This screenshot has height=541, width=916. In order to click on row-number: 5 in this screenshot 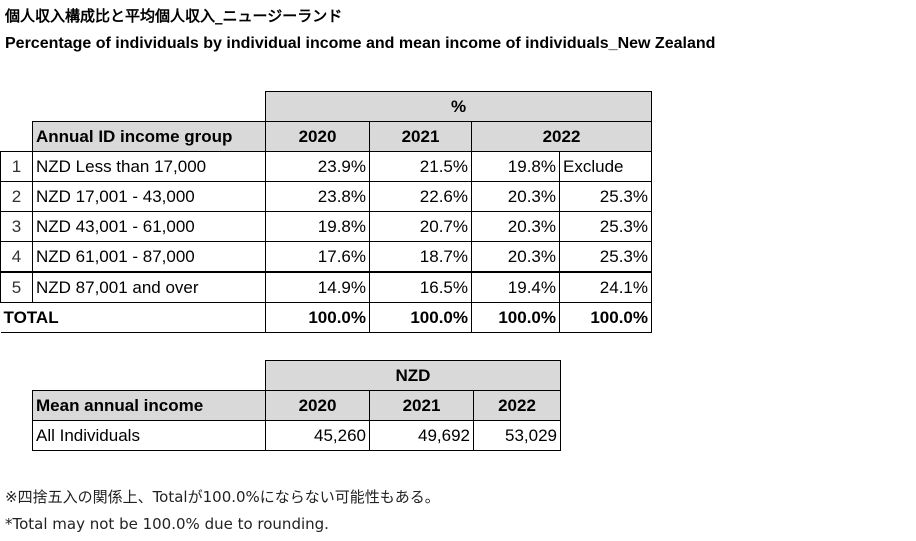, I will do `click(16, 287)`.